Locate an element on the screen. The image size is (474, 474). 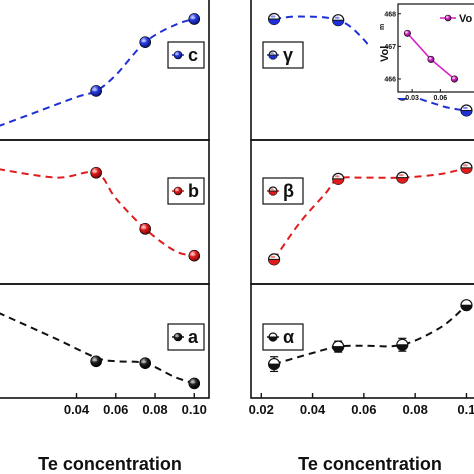
inset-y-label-sub: m is located at coordinates (382, 27).